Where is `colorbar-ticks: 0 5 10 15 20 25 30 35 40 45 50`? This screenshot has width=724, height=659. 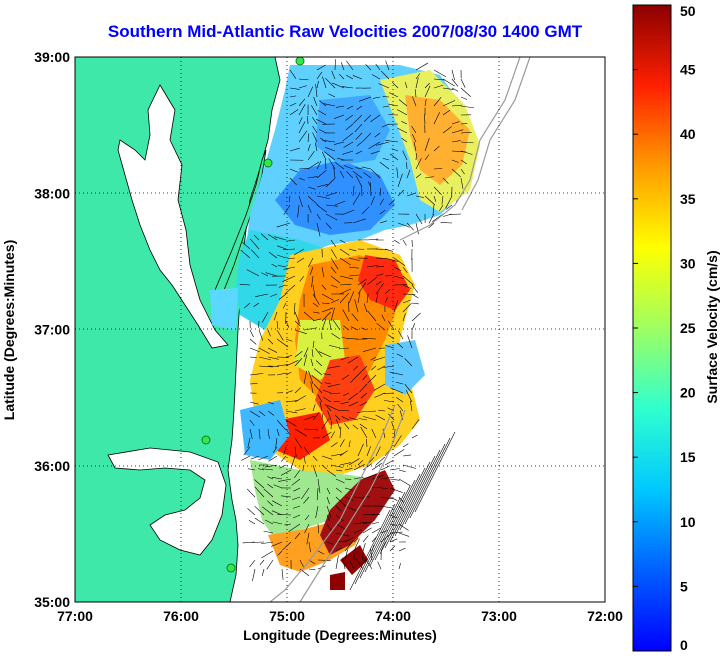
colorbar-ticks: 0 5 10 15 20 25 30 35 40 45 50 is located at coordinates (664, 328).